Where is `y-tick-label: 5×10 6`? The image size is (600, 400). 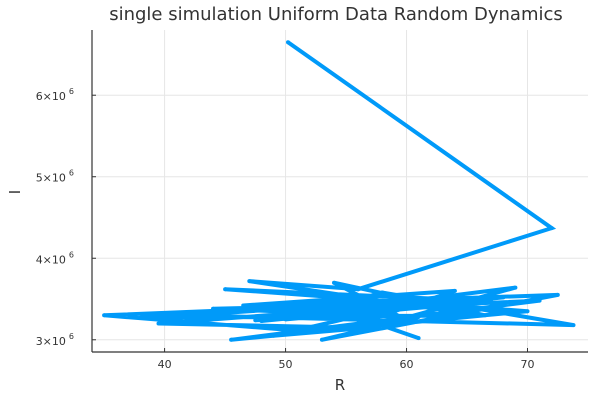 y-tick-label: 5×10 6 is located at coordinates (55, 177).